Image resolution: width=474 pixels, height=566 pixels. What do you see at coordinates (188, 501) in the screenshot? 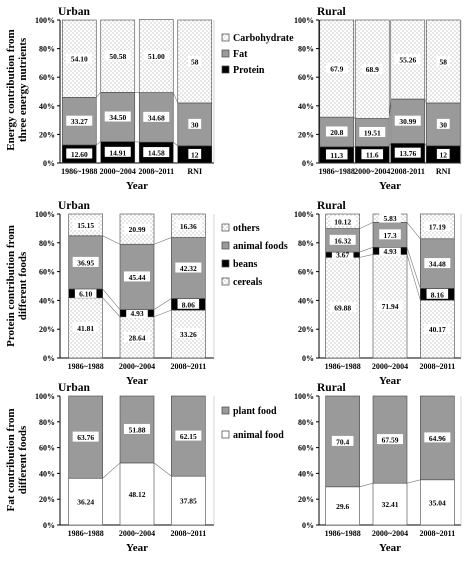
I see `data-label: 37.85` at bounding box center [188, 501].